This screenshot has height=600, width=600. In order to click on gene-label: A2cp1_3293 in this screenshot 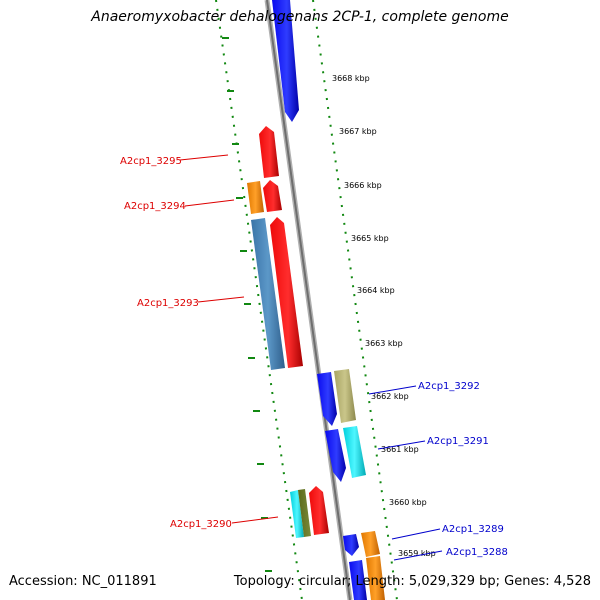, I will do `click(168, 303)`.